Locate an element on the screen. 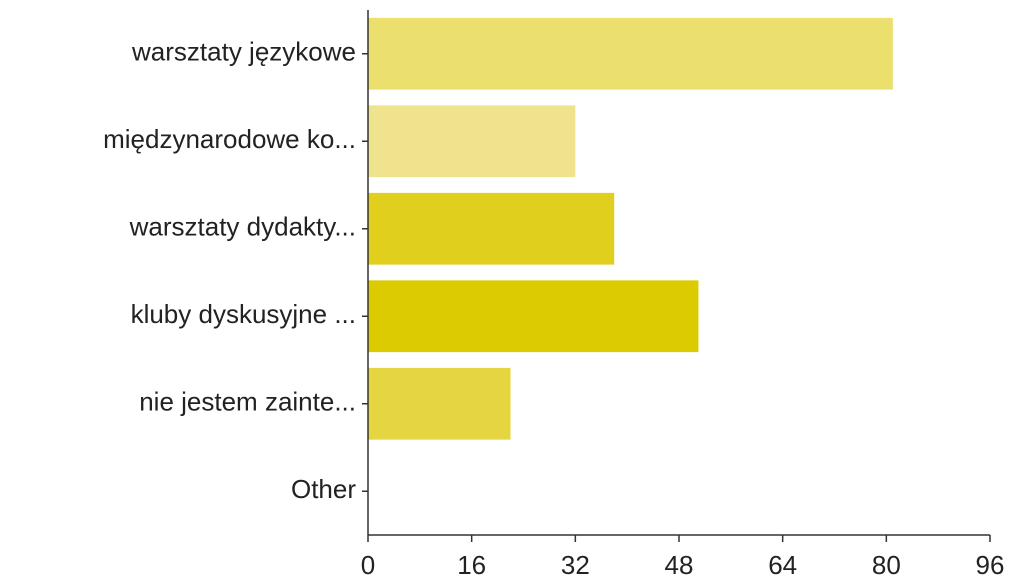 This screenshot has height=583, width=1014. y-tick-label: Other is located at coordinates (323, 489).